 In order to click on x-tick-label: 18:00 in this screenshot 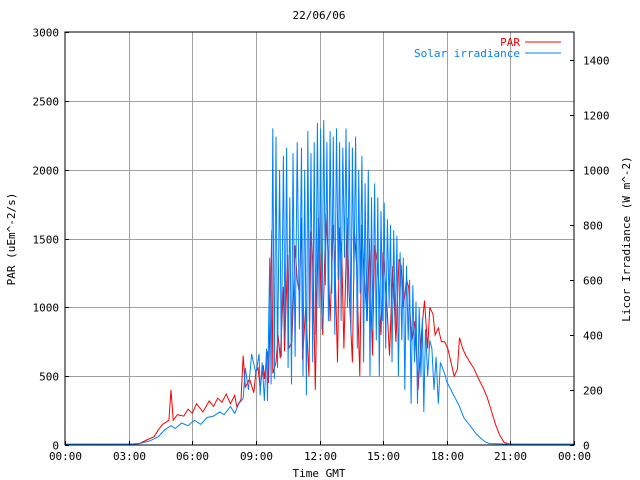, I will do `click(447, 456)`.